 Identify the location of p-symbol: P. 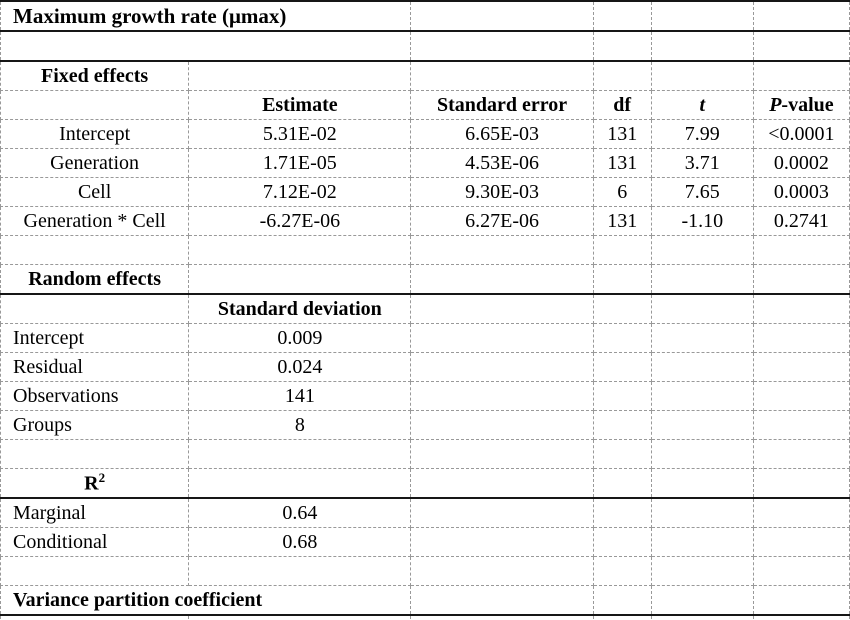
(775, 104).